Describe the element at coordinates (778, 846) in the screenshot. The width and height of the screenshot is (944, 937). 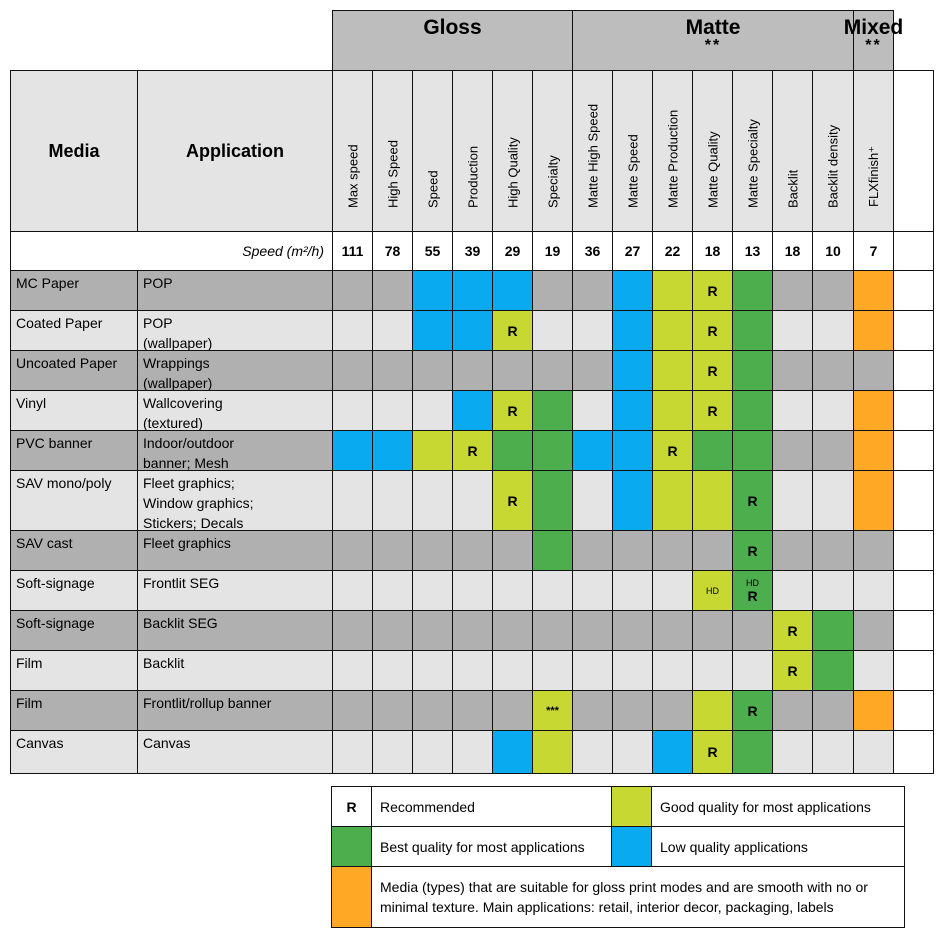
I see `legend-low-text: Low quality applications` at that location.